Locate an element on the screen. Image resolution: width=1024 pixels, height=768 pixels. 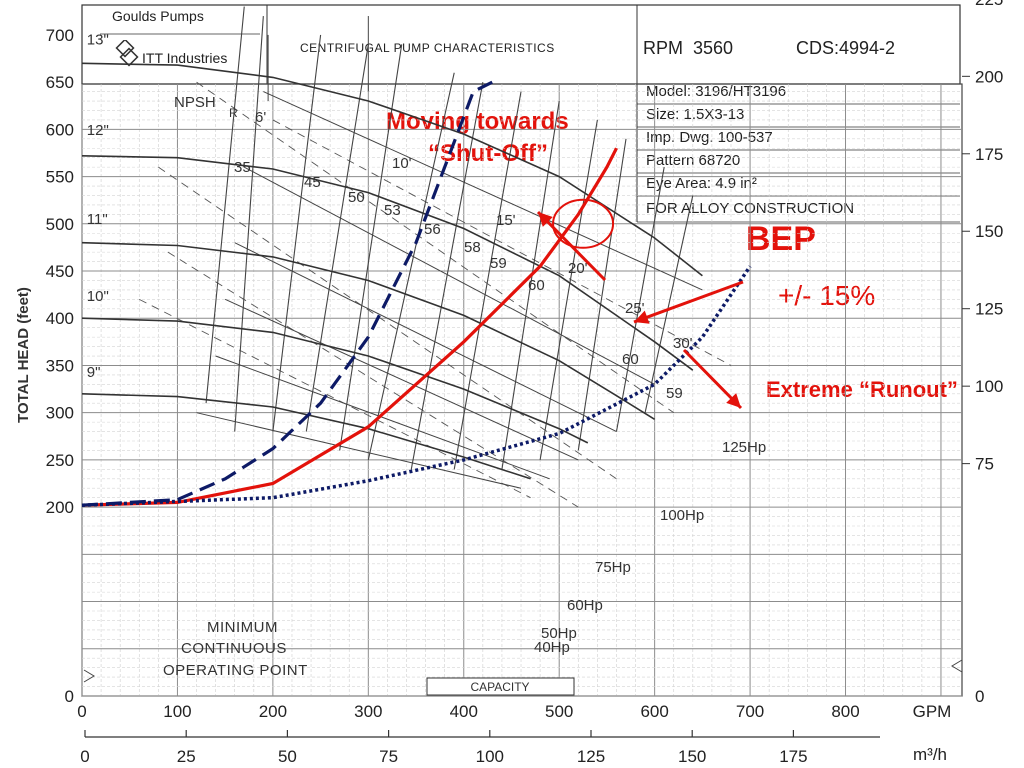
y-tick-label: 600 is located at coordinates (60, 129).